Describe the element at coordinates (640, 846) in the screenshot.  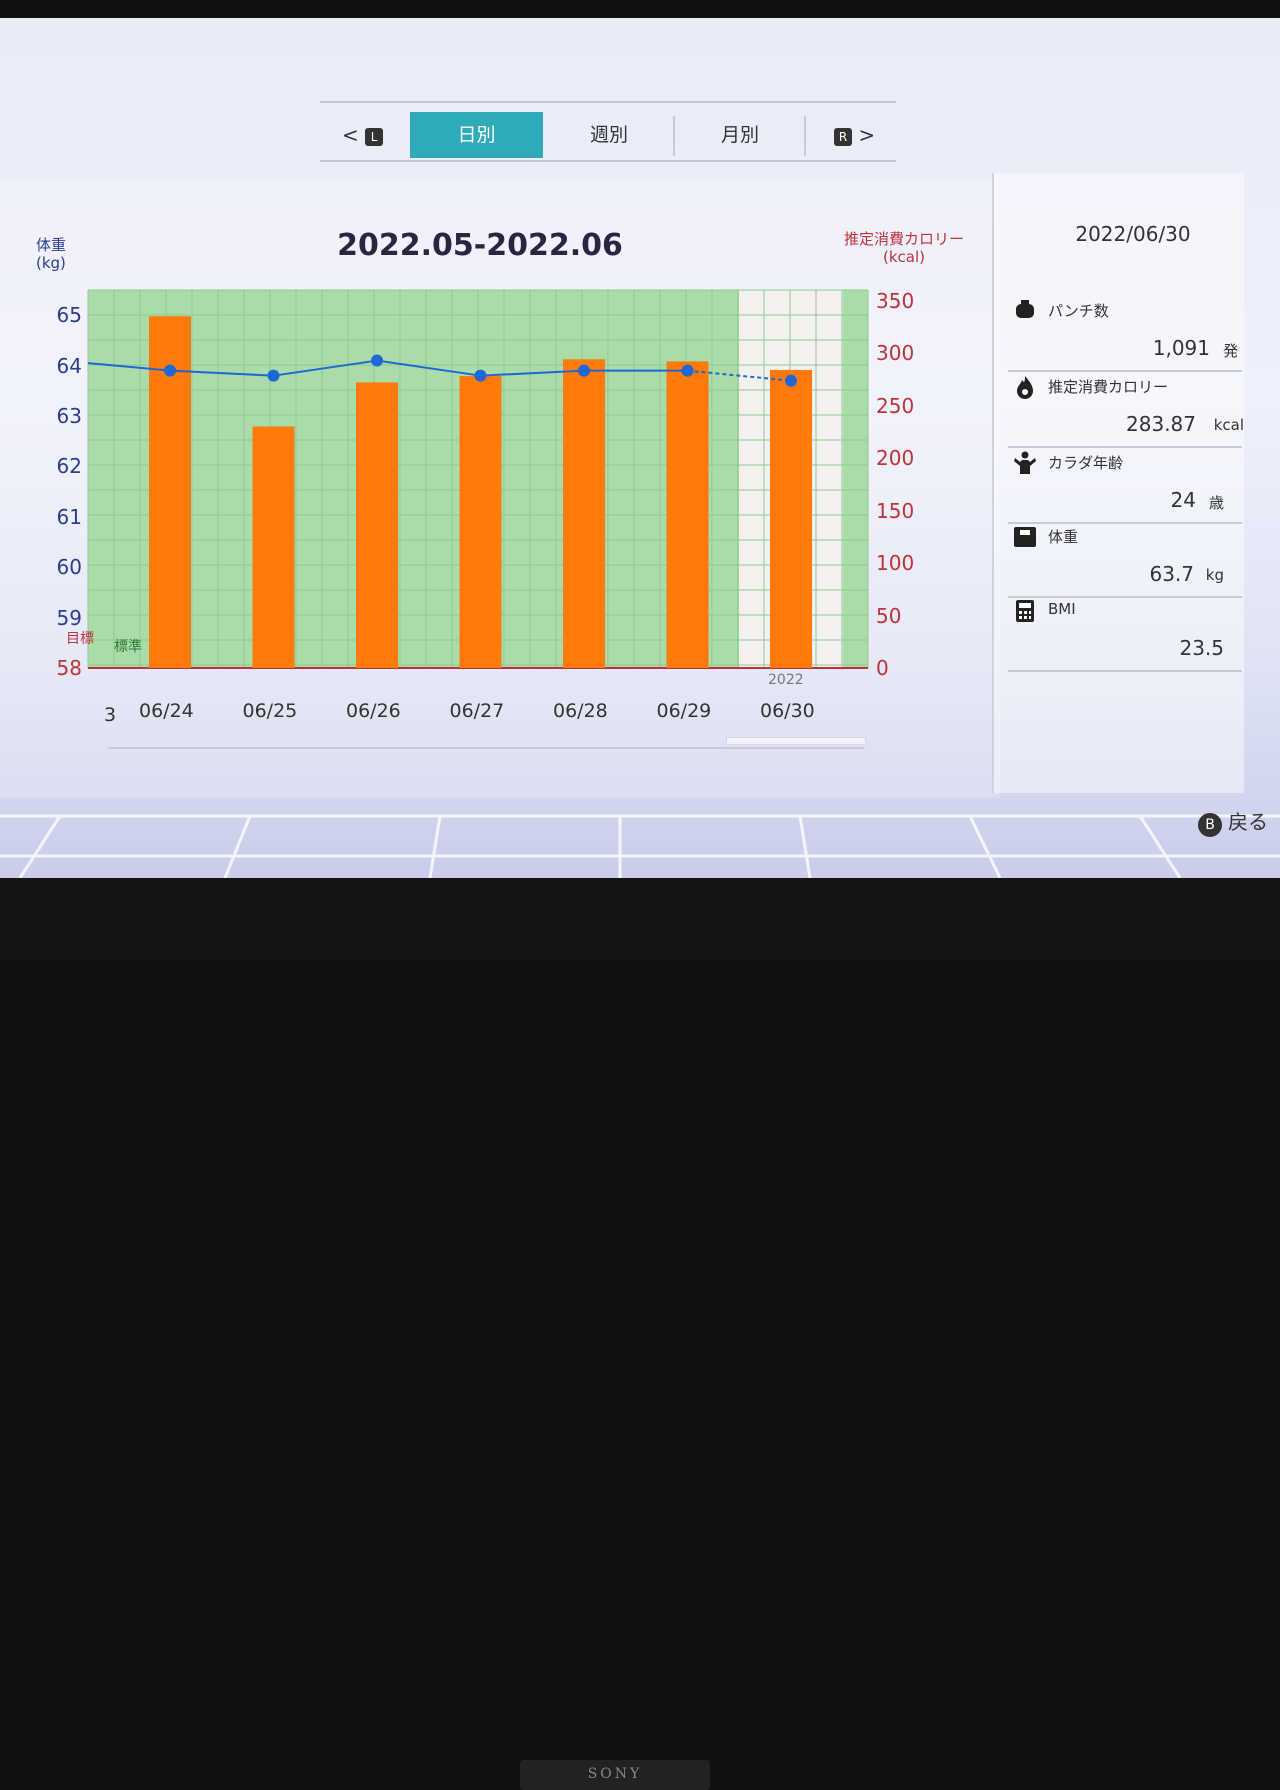
I see `floor-grid` at that location.